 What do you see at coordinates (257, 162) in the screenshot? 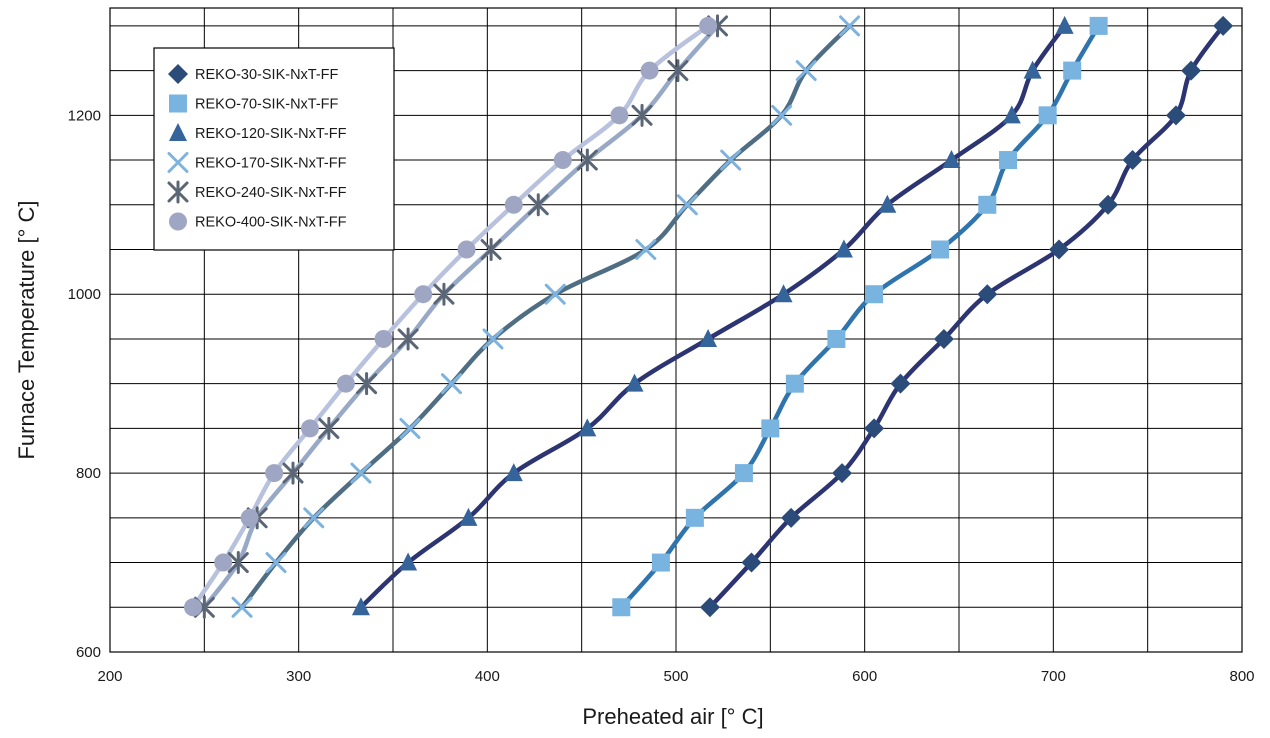
I see `legend-item: REKO-170-SIK-NxT-FF` at bounding box center [257, 162].